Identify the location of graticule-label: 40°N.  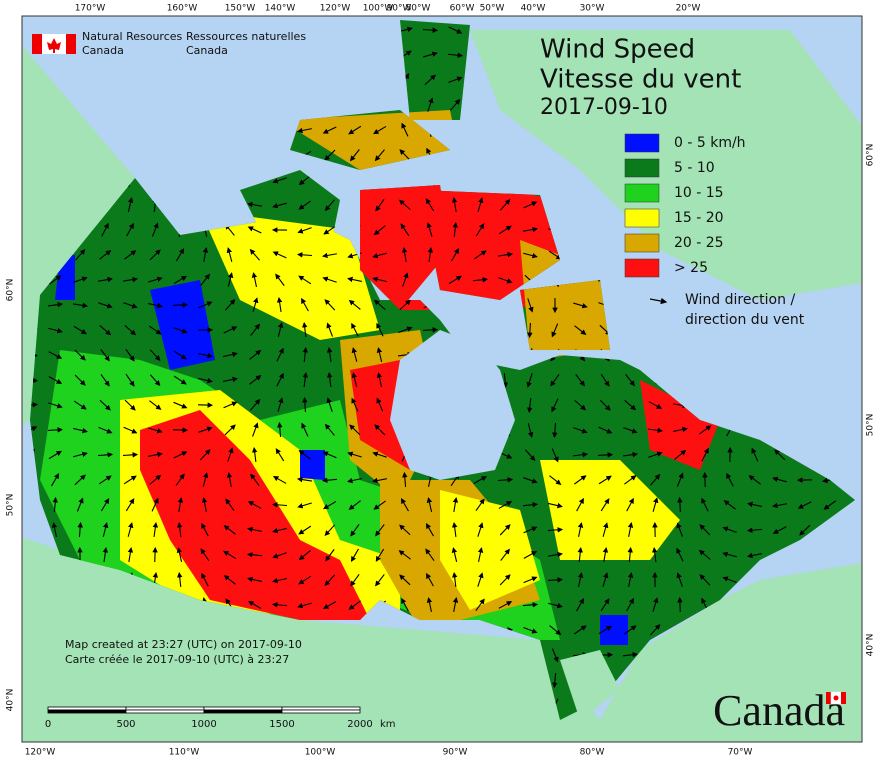
(11, 700).